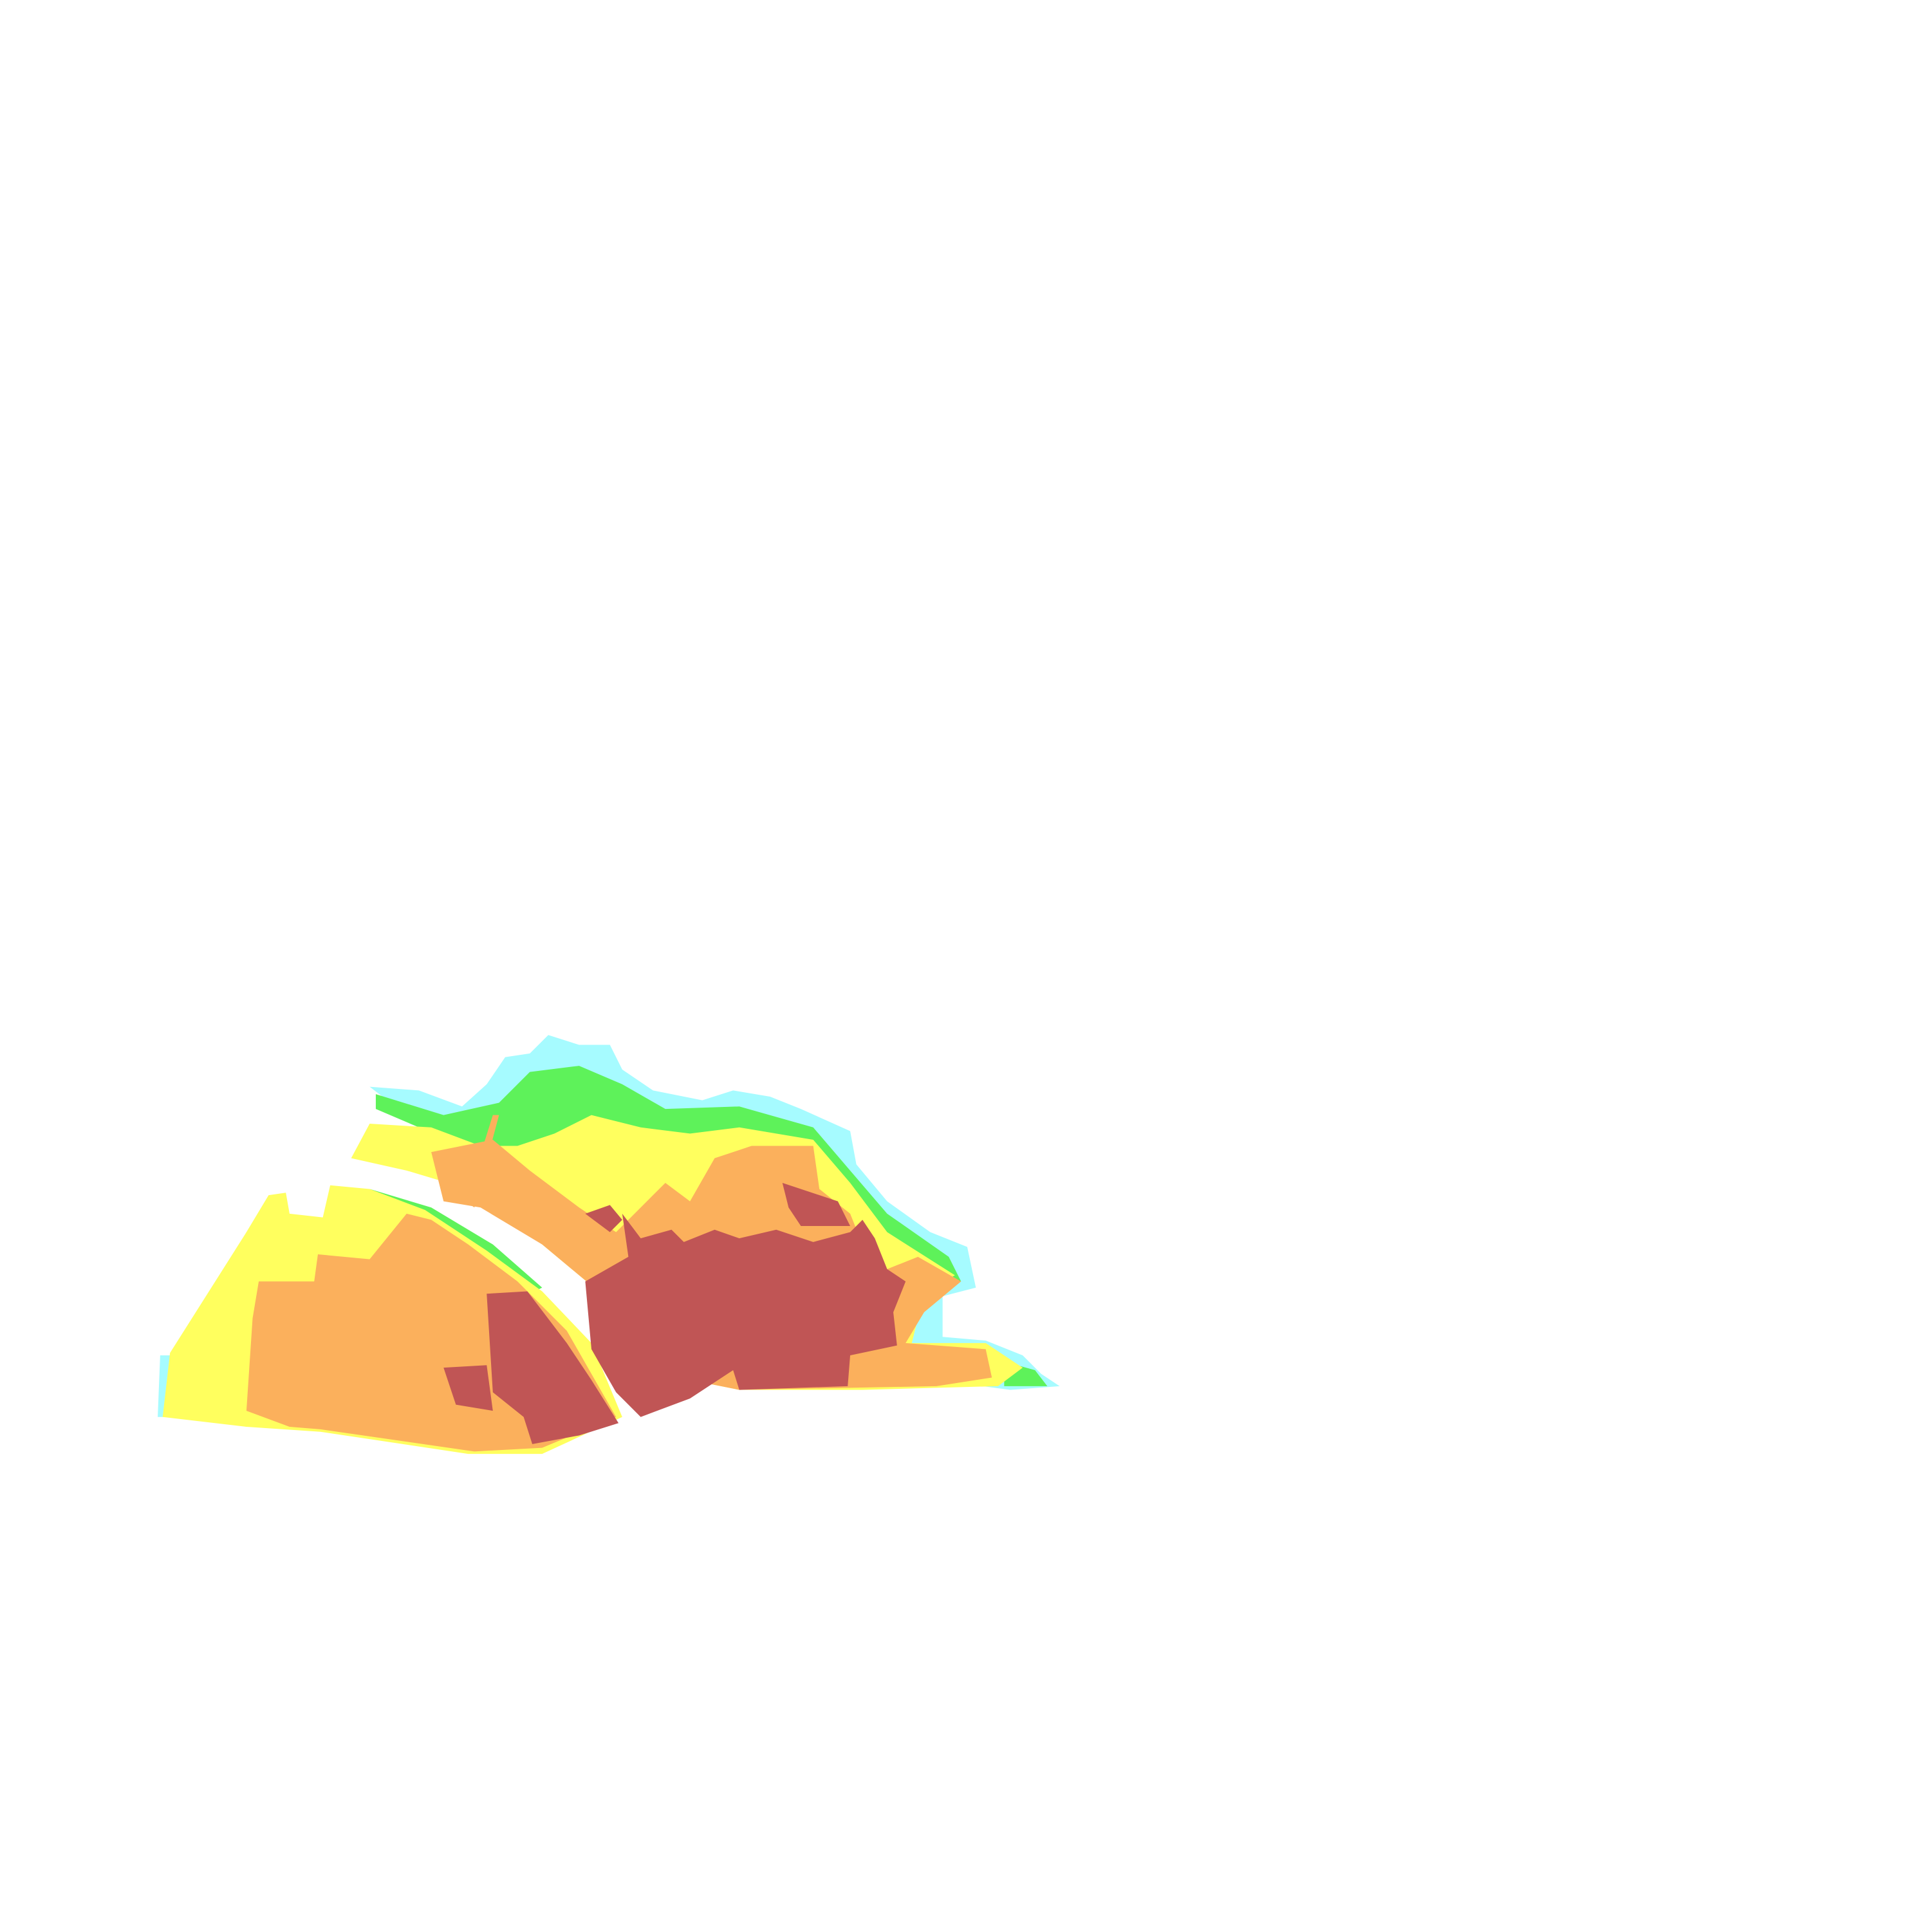  Describe the element at coordinates (482, 1161) in the screenshot. I see `orange-strip` at that location.